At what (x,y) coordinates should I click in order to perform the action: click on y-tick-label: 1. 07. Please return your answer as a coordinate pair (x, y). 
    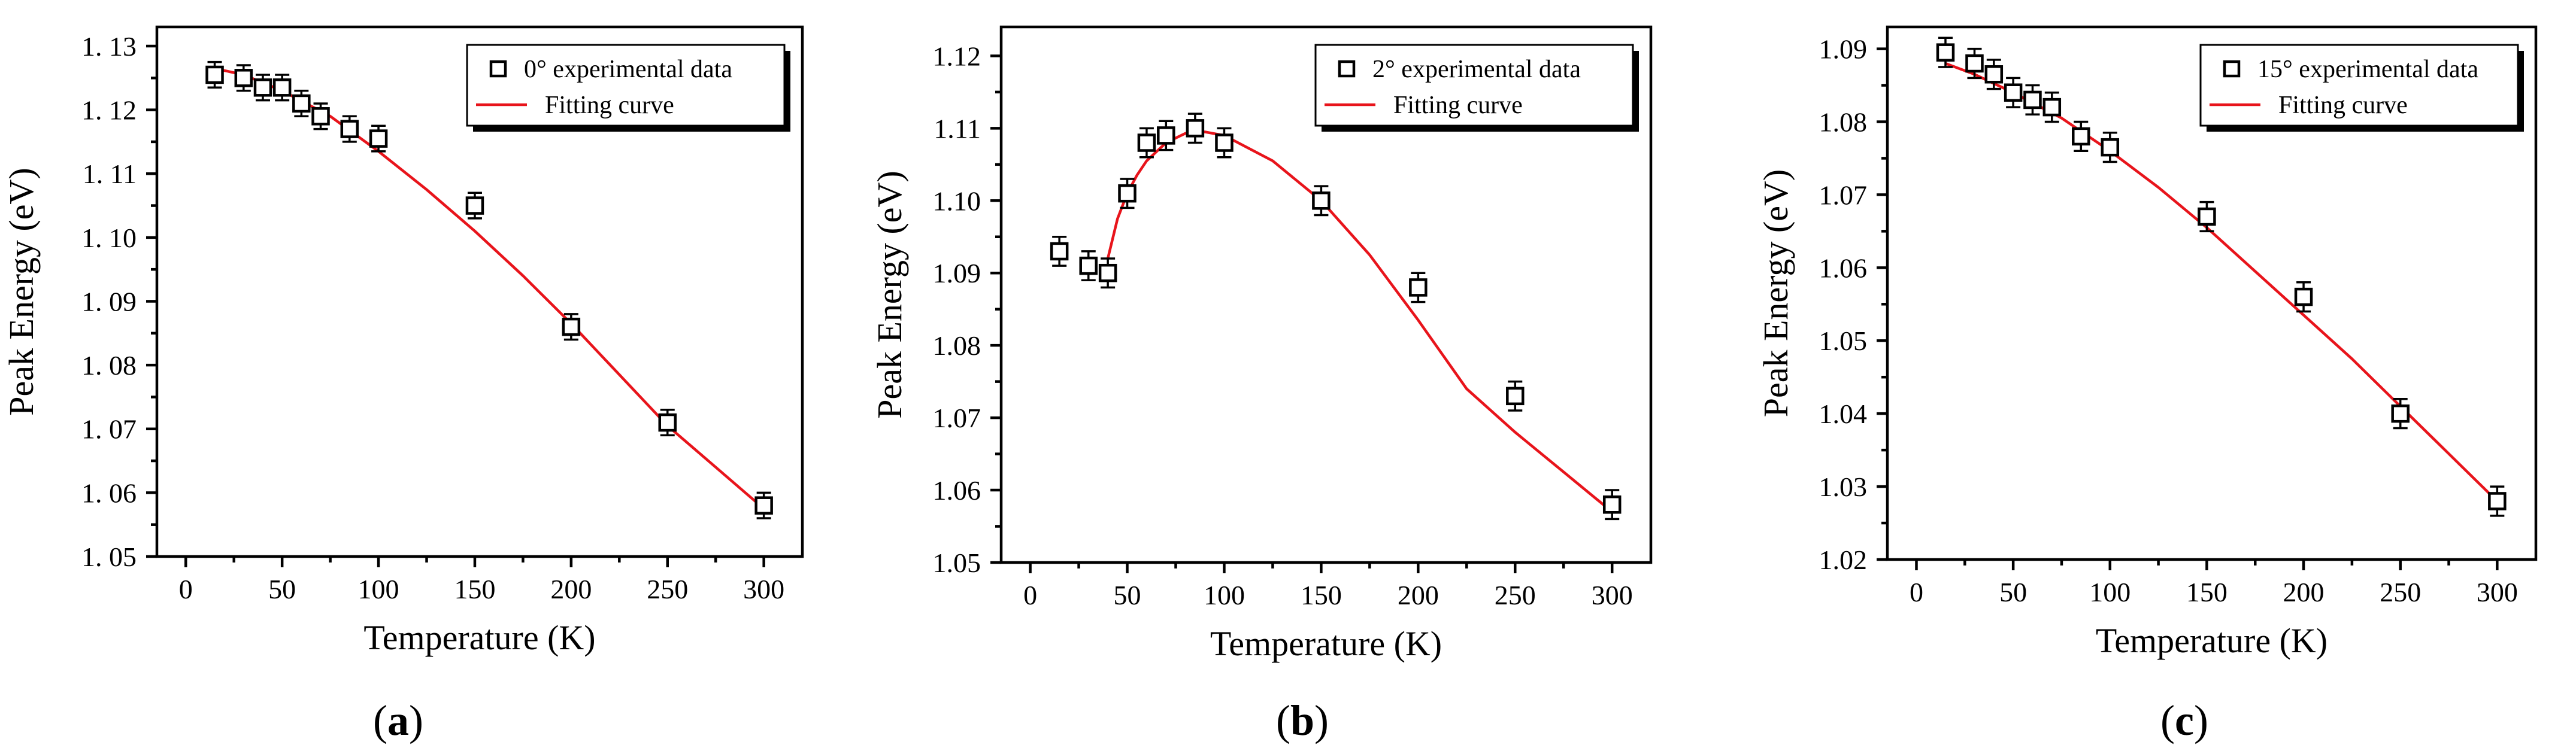
    Looking at the image, I should click on (109, 429).